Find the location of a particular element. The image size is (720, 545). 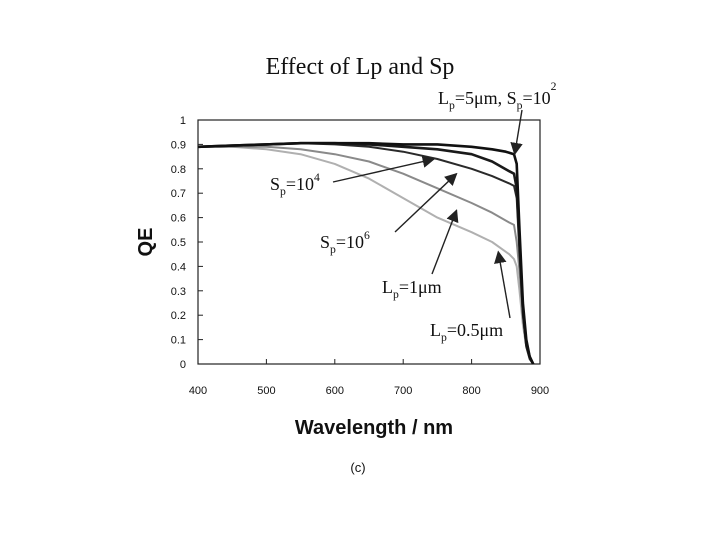

y-tick-label: 0.1 is located at coordinates (178, 341).